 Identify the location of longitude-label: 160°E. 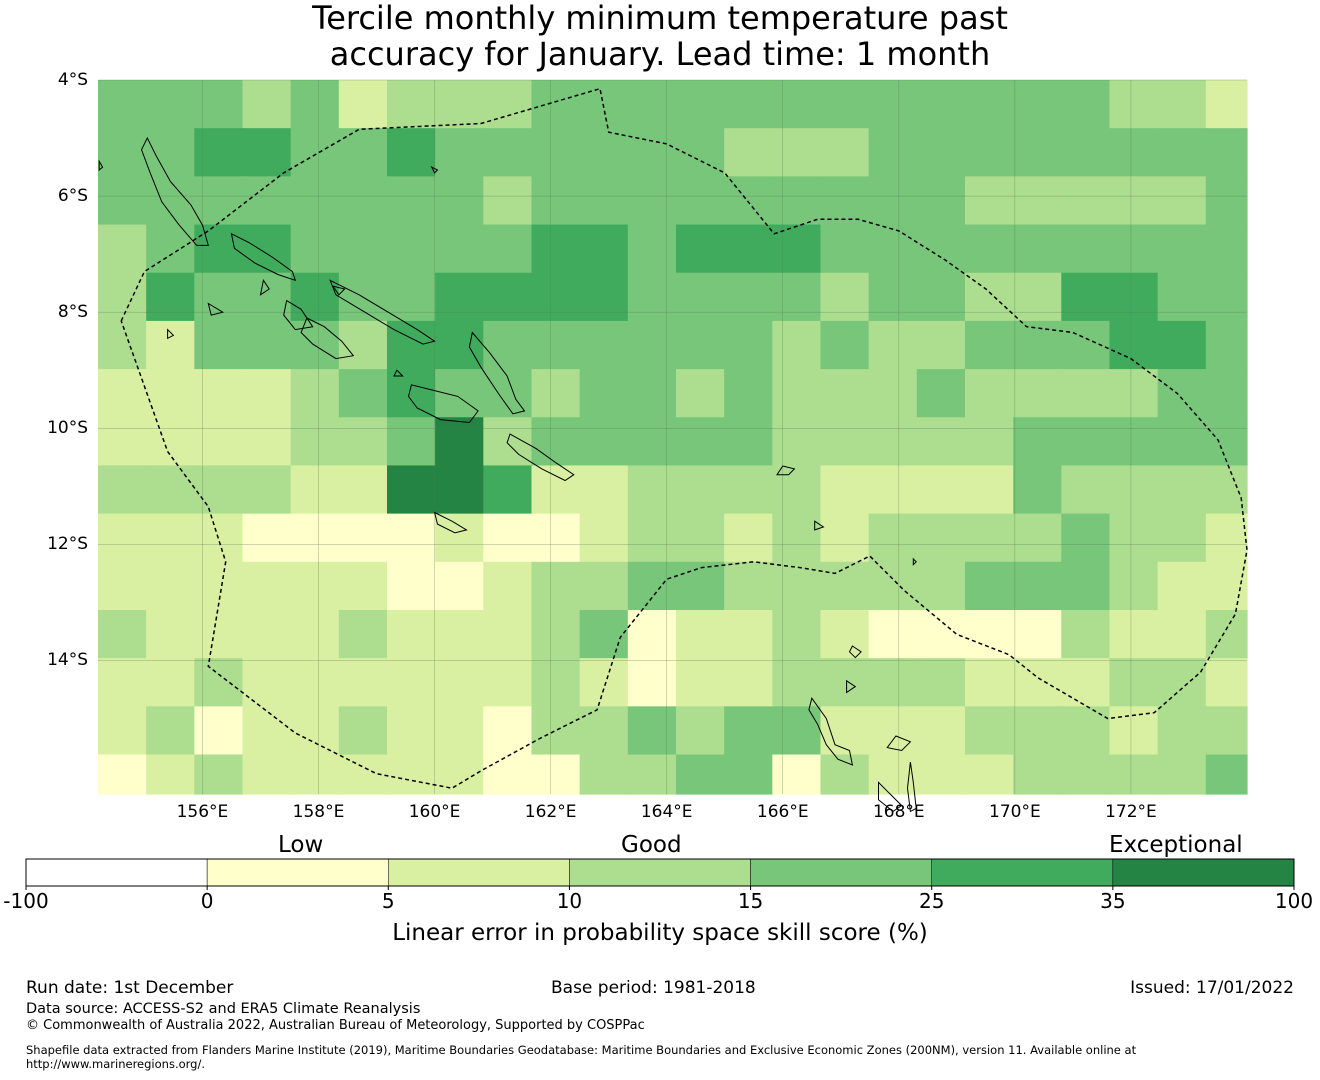
(434, 812).